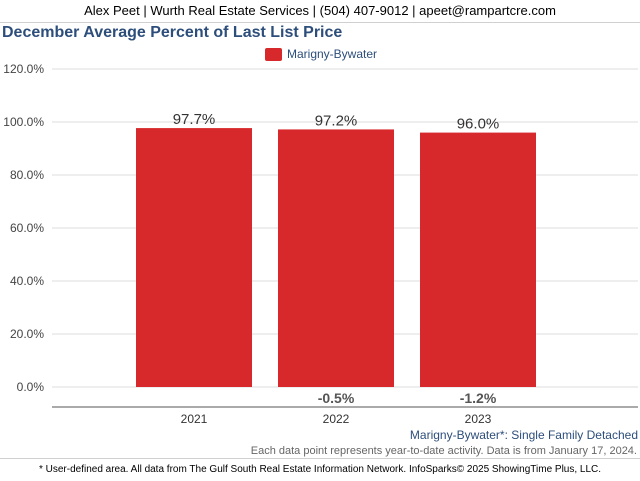 The width and height of the screenshot is (640, 481). Describe the element at coordinates (336, 419) in the screenshot. I see `x-tick-label: 2022` at that location.